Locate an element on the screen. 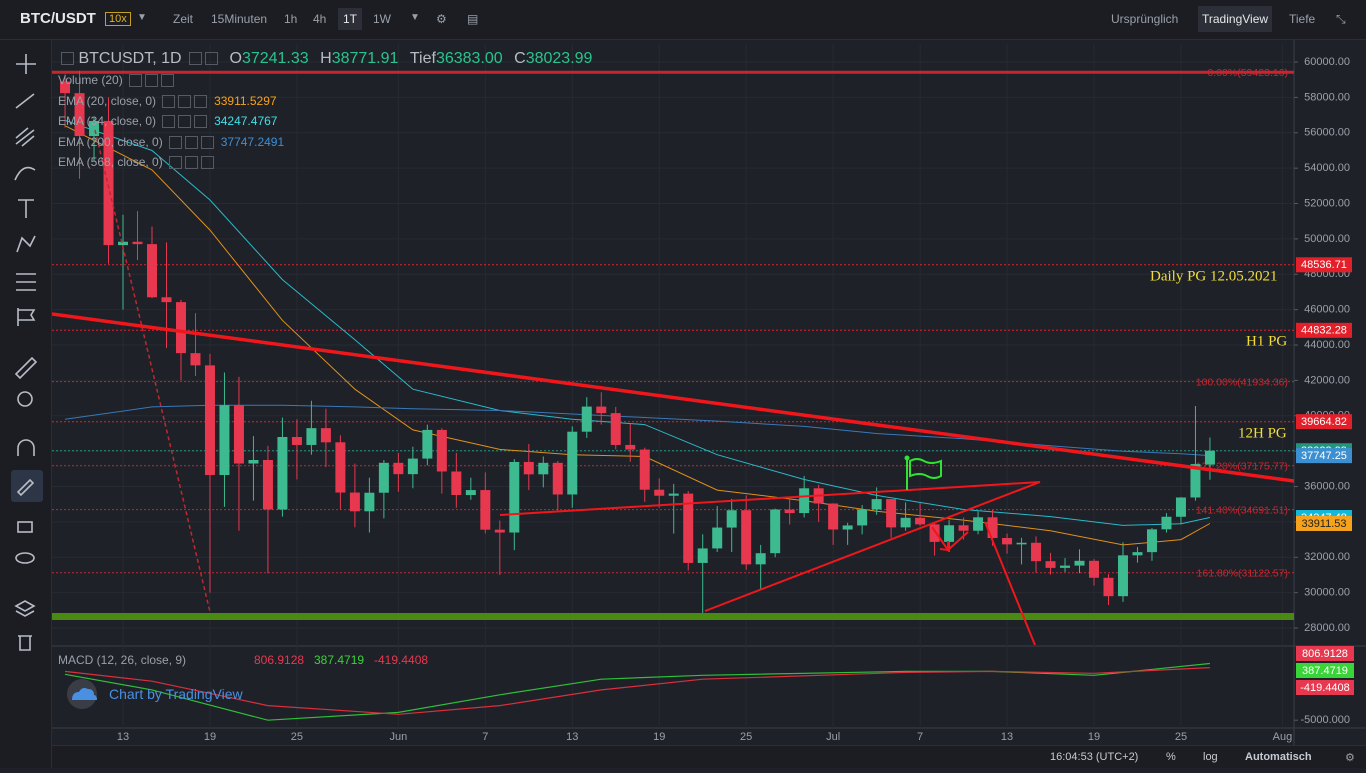 Image resolution: width=1366 pixels, height=773 pixels. annotation: H1 PG is located at coordinates (1266, 341).